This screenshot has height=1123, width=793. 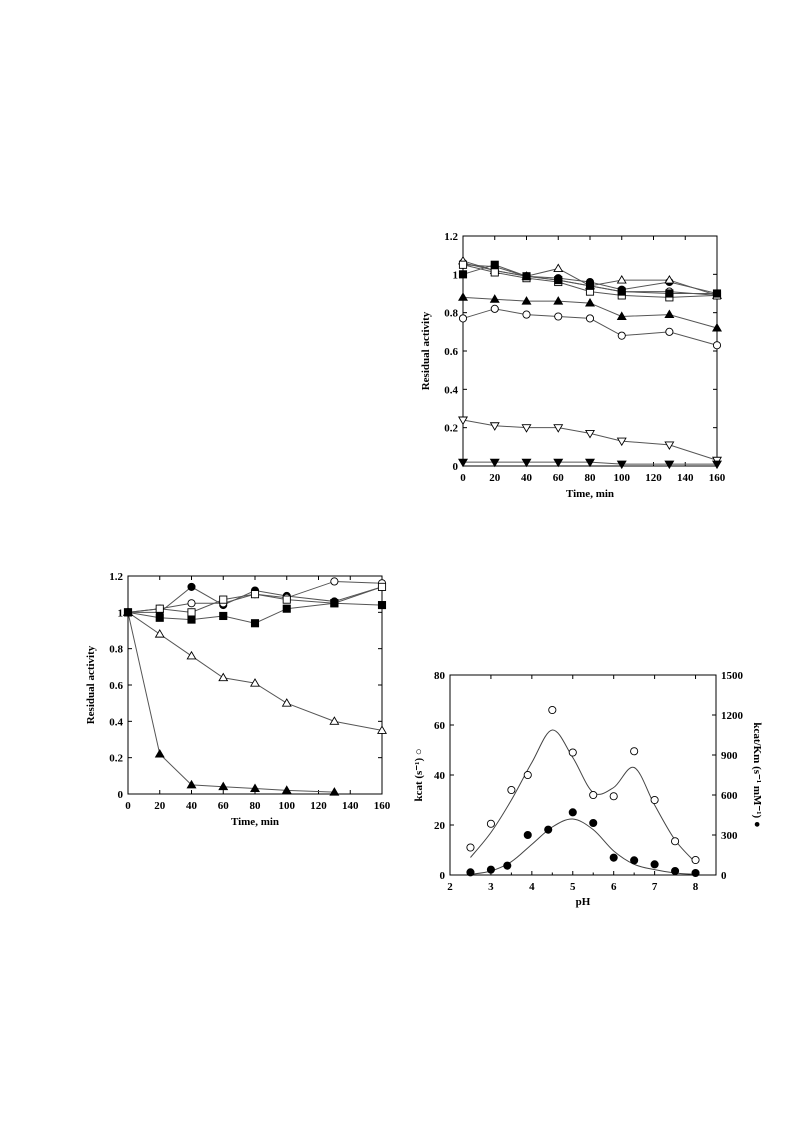 What do you see at coordinates (121, 613) in the screenshot?
I see `y-tick-label: 1` at bounding box center [121, 613].